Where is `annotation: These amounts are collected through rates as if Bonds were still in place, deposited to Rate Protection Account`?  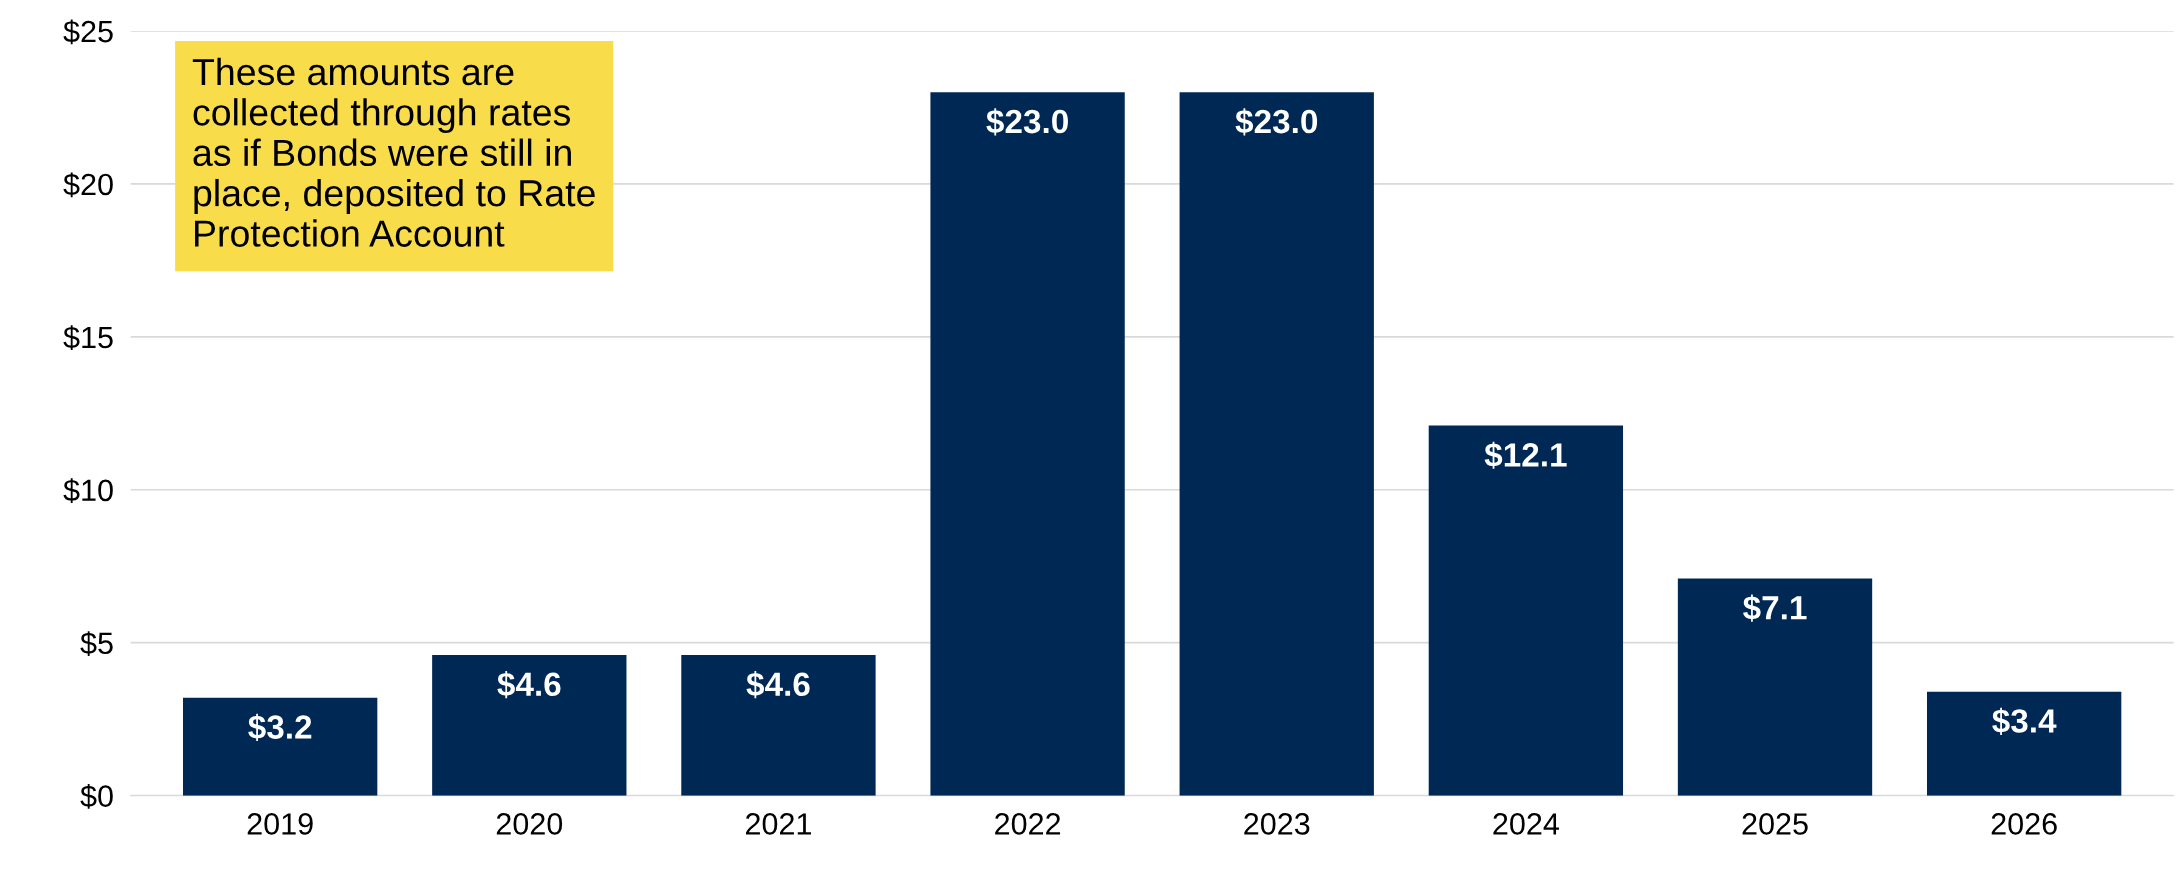 annotation: These amounts are collected through rates as if Bonds were still in place, deposited to Rate Protection Account is located at coordinates (393, 152).